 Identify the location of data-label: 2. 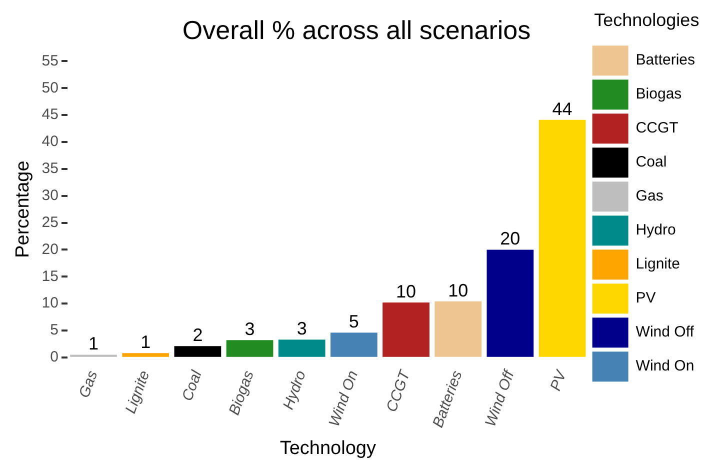
(197, 335).